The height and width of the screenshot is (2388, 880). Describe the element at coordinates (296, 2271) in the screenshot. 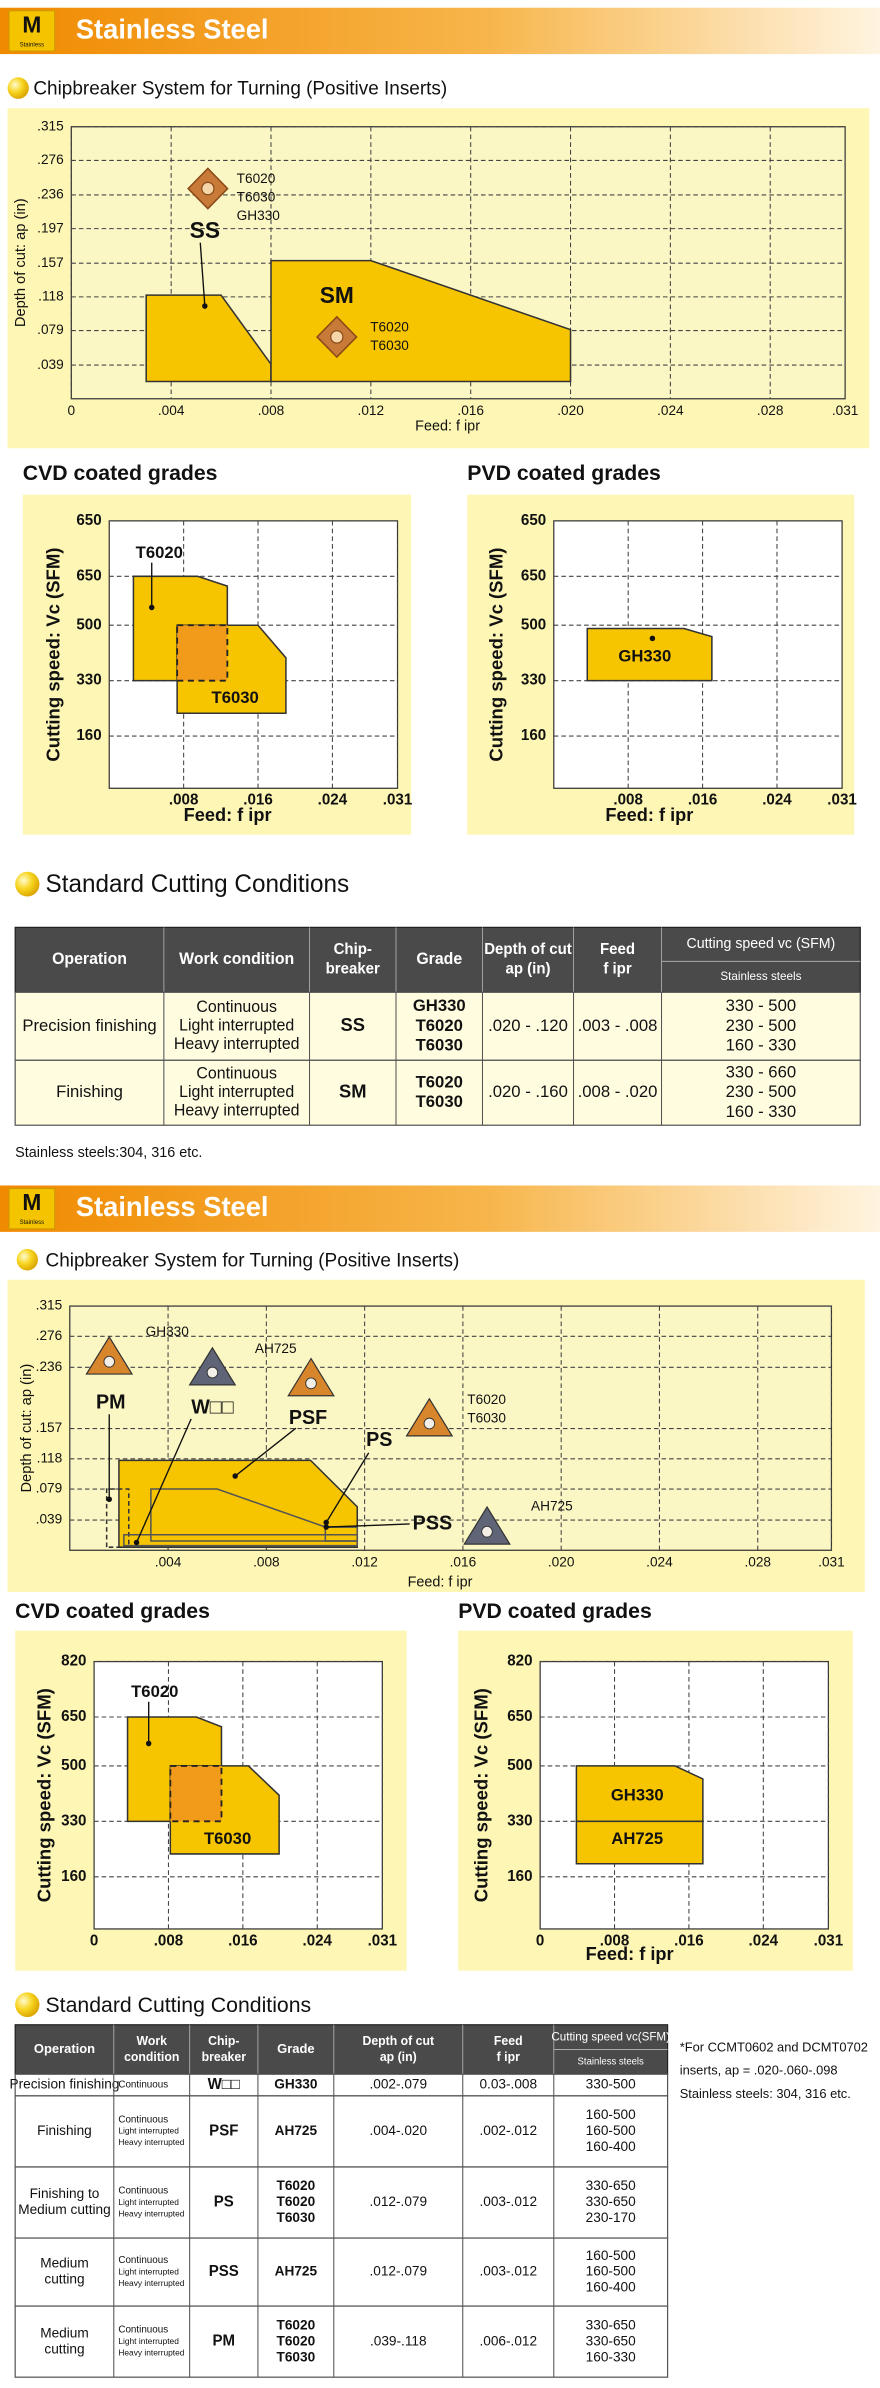

I see `grades-cell: AH725` at that location.